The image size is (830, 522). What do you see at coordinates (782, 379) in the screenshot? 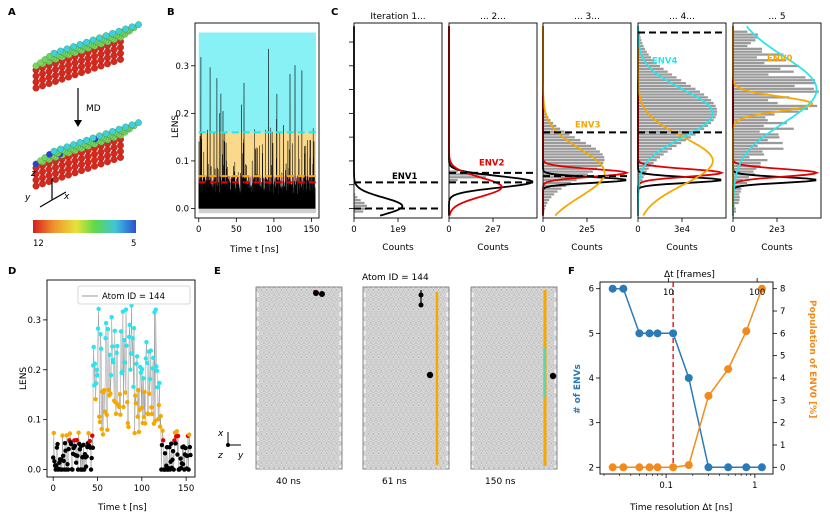
I see `y2-tick-label: 4` at bounding box center [782, 379].